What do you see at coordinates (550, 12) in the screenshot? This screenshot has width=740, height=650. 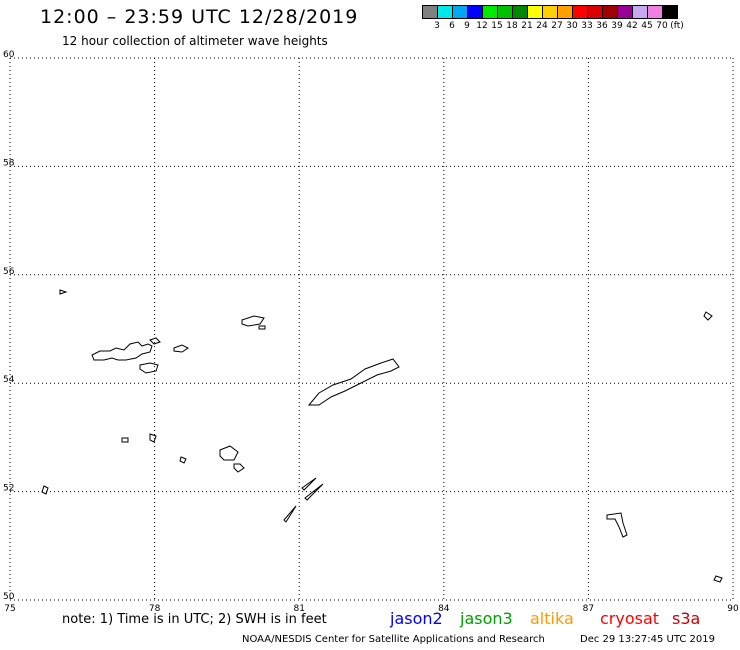 I see `colorbar-legend` at bounding box center [550, 12].